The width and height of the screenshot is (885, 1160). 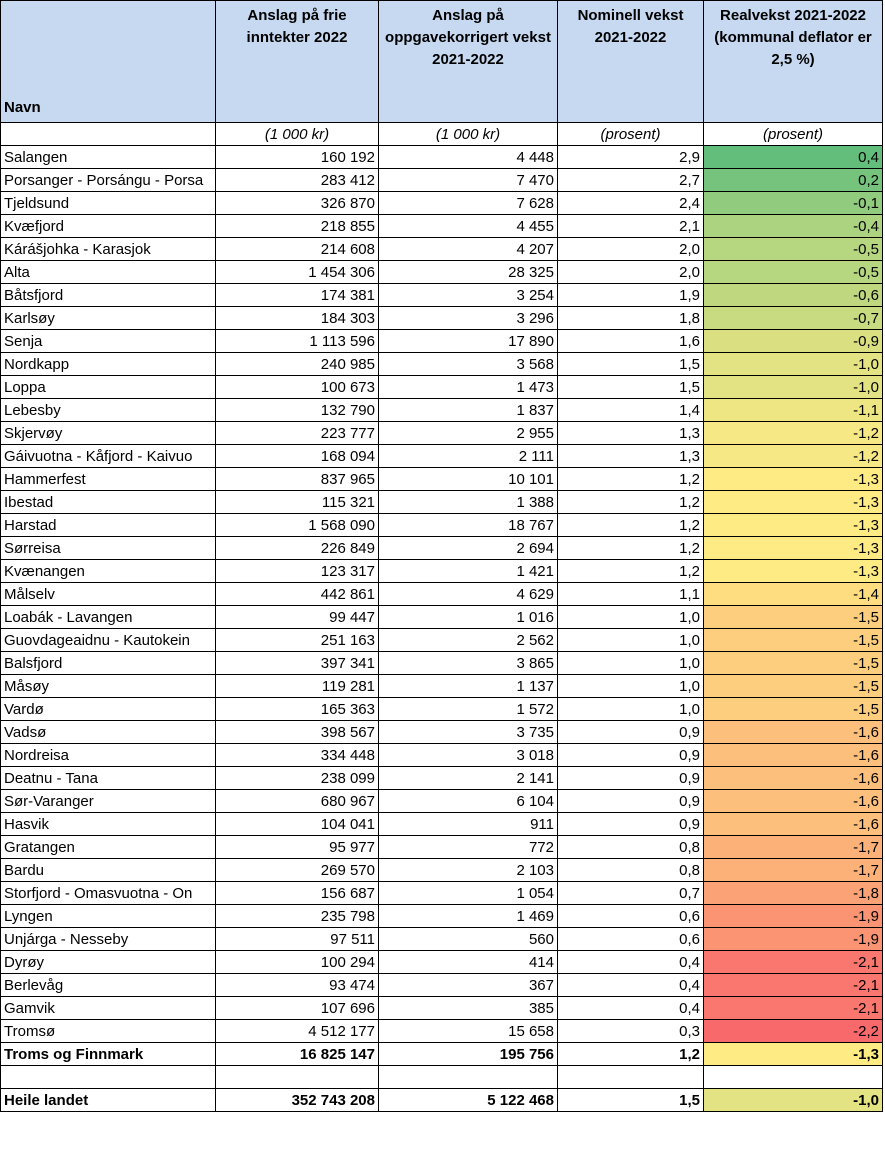 I want to click on table-cell: 1 469, so click(x=468, y=916).